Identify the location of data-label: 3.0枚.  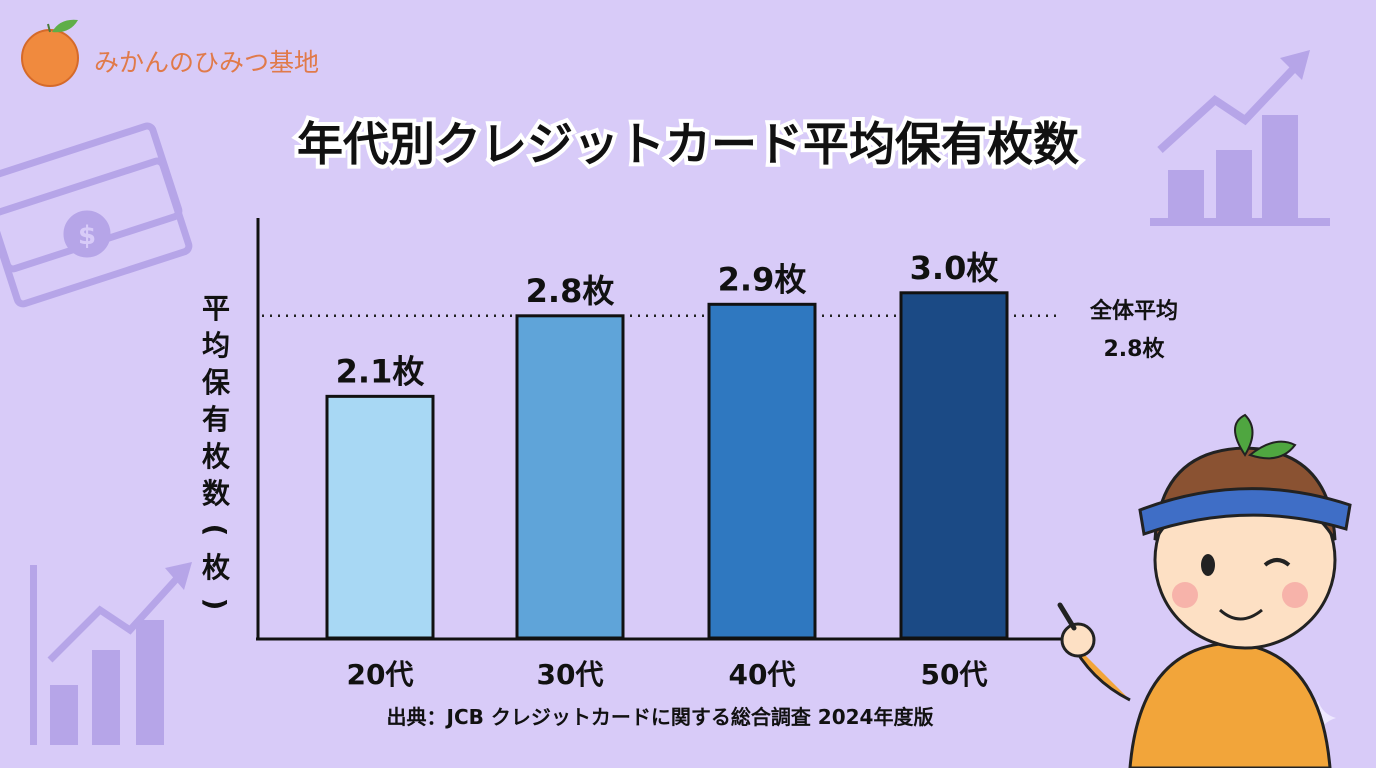
(954, 268).